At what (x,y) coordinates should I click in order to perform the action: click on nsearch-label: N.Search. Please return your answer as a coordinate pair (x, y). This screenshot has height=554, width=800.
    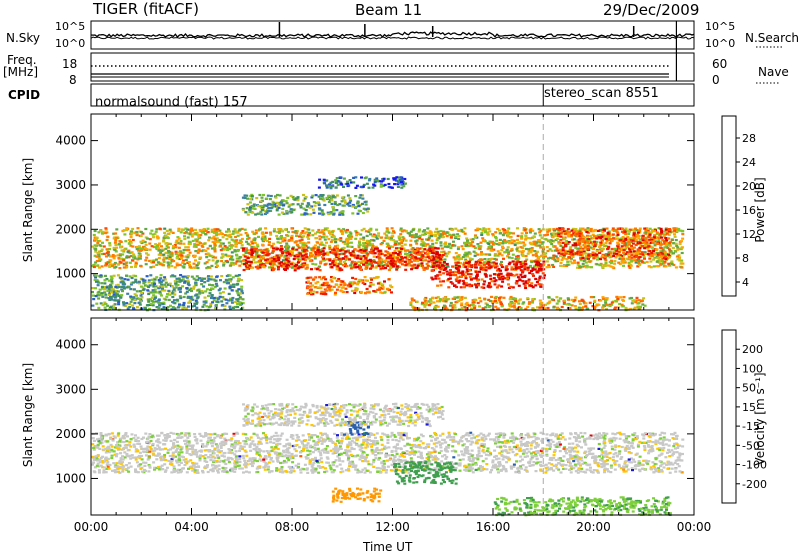
    Looking at the image, I should click on (772, 38).